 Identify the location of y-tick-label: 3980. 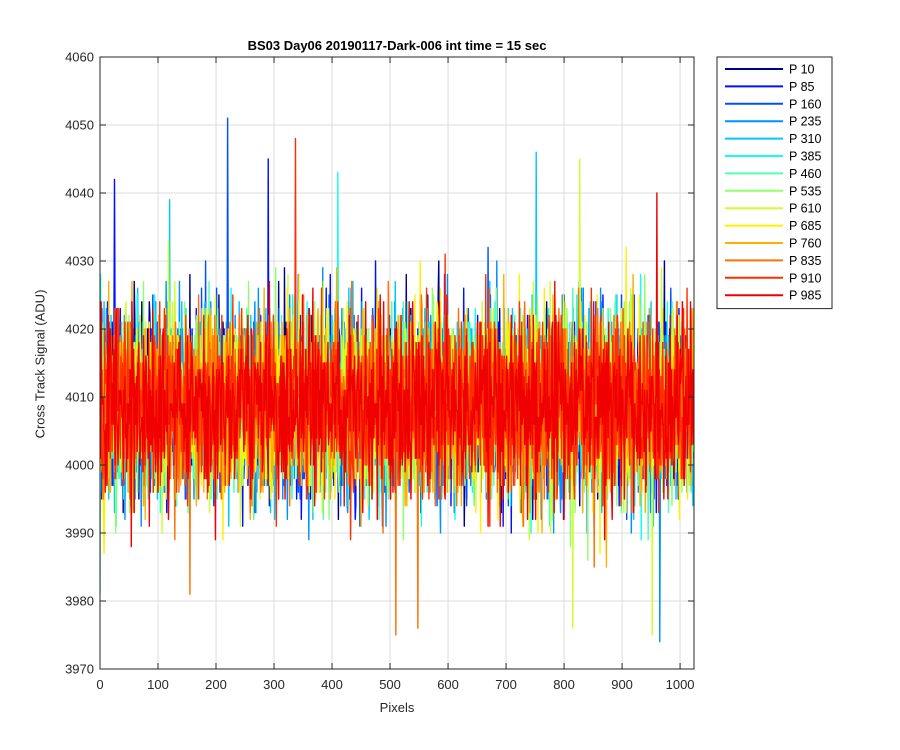
(79, 601).